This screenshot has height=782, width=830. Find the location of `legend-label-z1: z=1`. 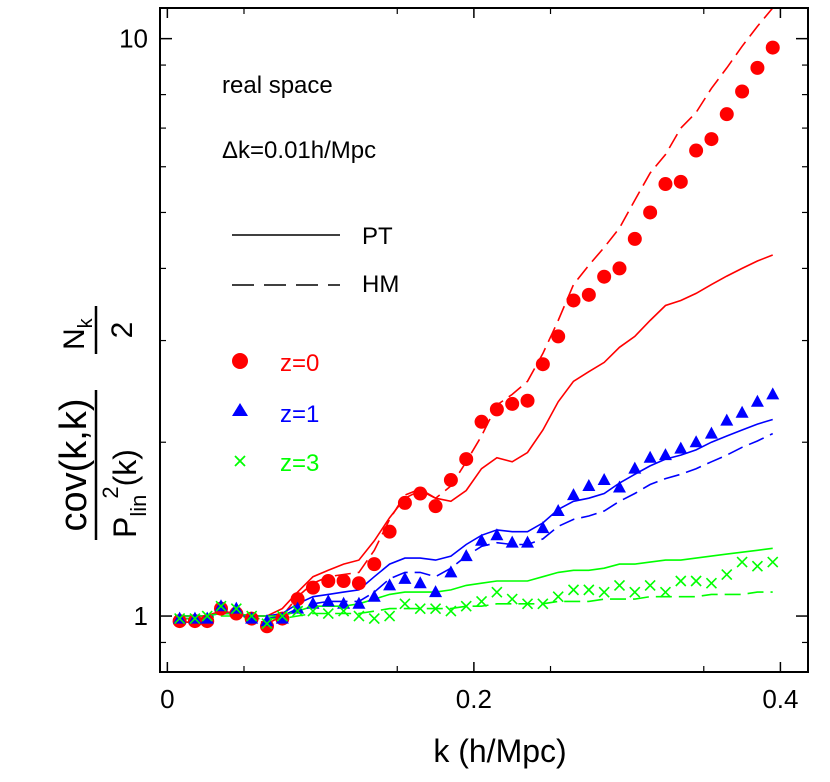

legend-label-z1: z=1 is located at coordinates (299, 414).